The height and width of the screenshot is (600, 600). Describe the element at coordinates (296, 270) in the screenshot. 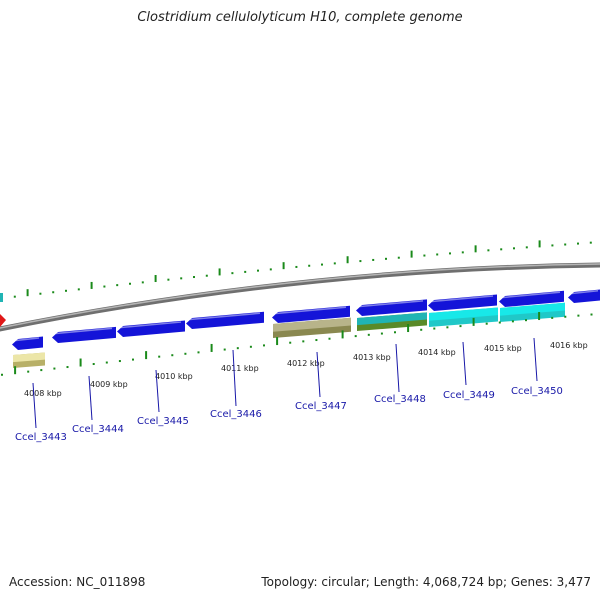

I see `outer-tick-ring` at that location.